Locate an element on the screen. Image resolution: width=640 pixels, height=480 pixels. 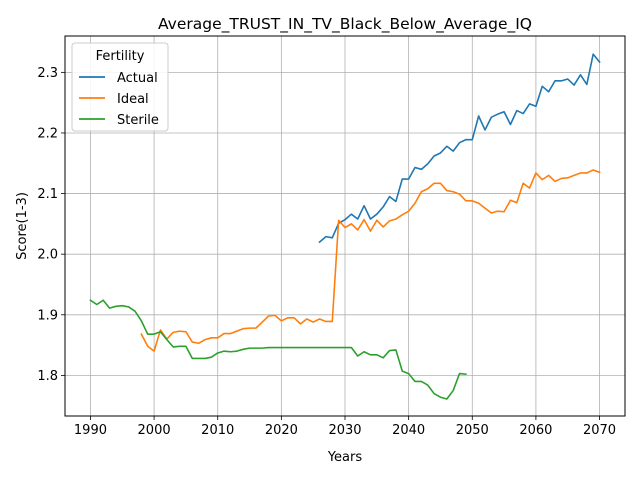
y-tick-label: 1.8 is located at coordinates (47, 376).